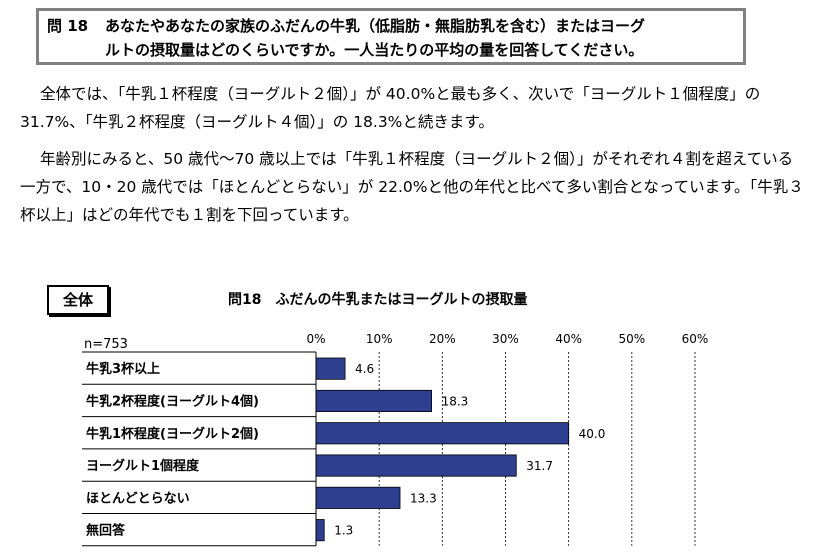 This screenshot has width=814, height=553. I want to click on question-number: 問 18, so click(68, 26).